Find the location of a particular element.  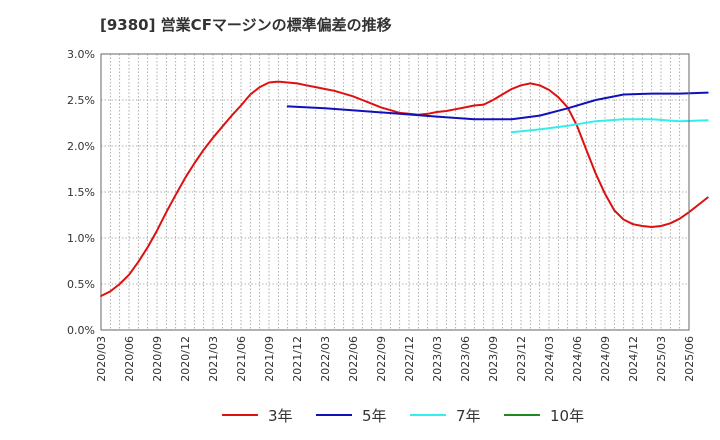

legend-item: 3年 is located at coordinates (257, 415).